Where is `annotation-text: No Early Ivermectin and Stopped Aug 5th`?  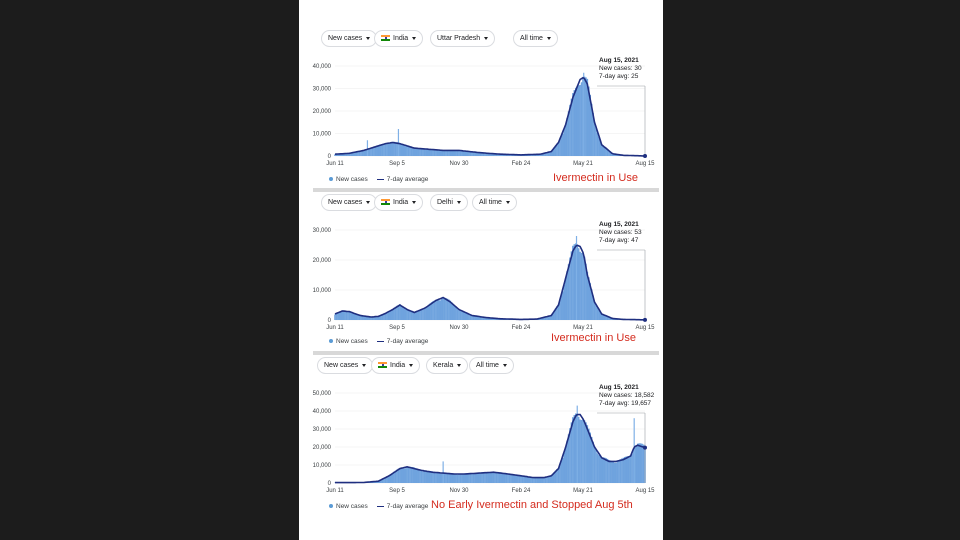 annotation-text: No Early Ivermectin and Stopped Aug 5th is located at coordinates (532, 505).